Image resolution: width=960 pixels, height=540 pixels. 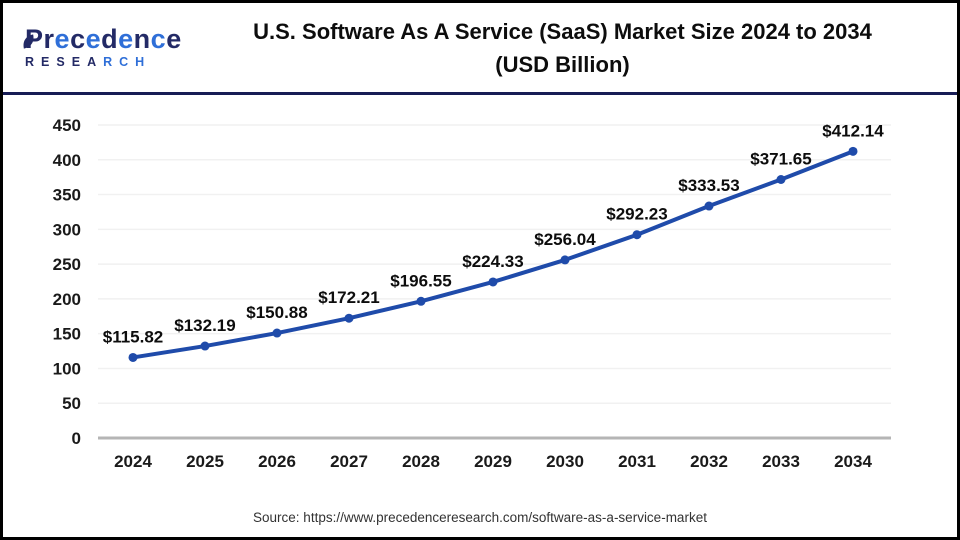 What do you see at coordinates (709, 461) in the screenshot?
I see `x-tick-label: 2032` at bounding box center [709, 461].